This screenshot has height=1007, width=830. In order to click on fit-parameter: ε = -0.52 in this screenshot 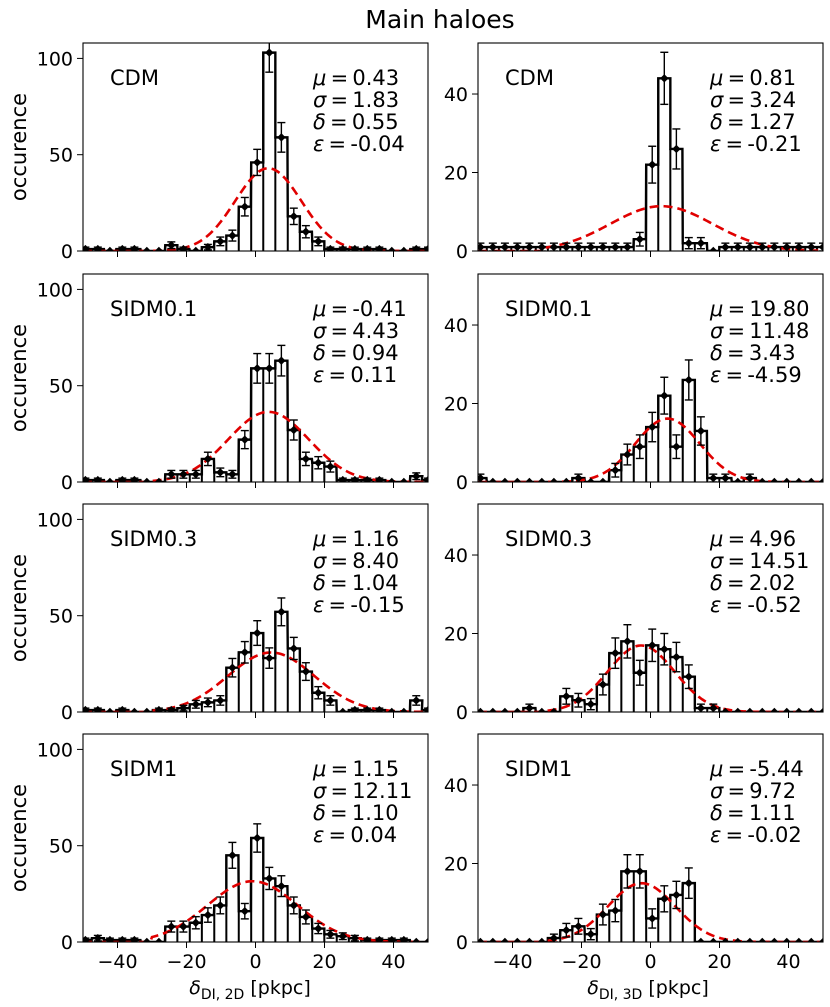, I will do `click(756, 605)`.